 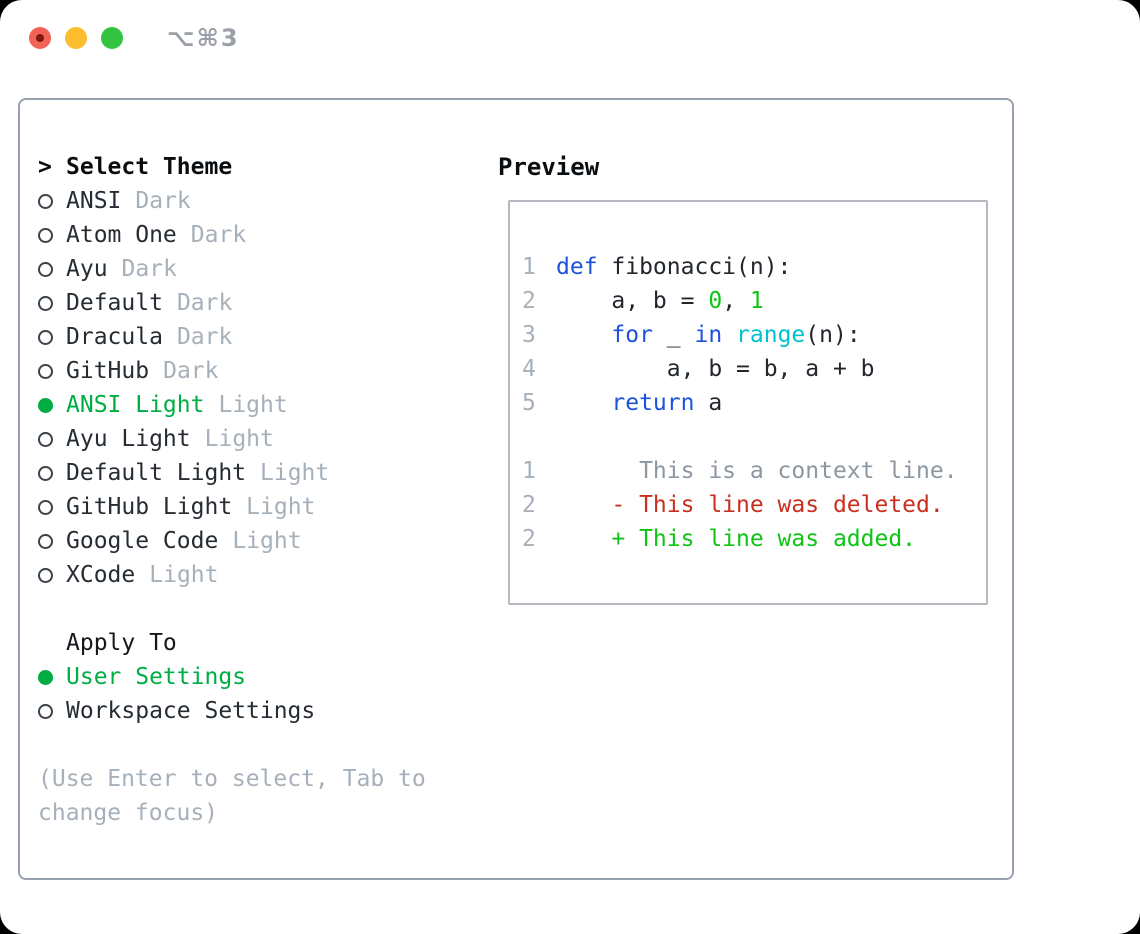 I want to click on theme-name: Ayu Light, so click(x=128, y=439).